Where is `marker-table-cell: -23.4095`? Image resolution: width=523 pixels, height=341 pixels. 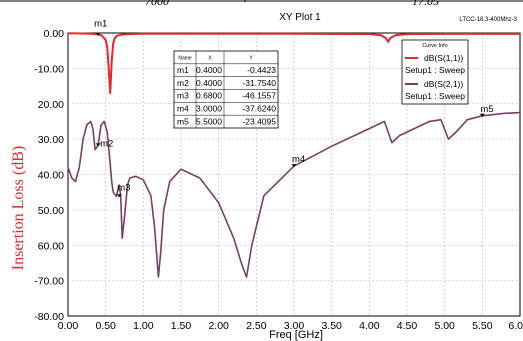 marker-table-cell: -23.4095 is located at coordinates (259, 121).